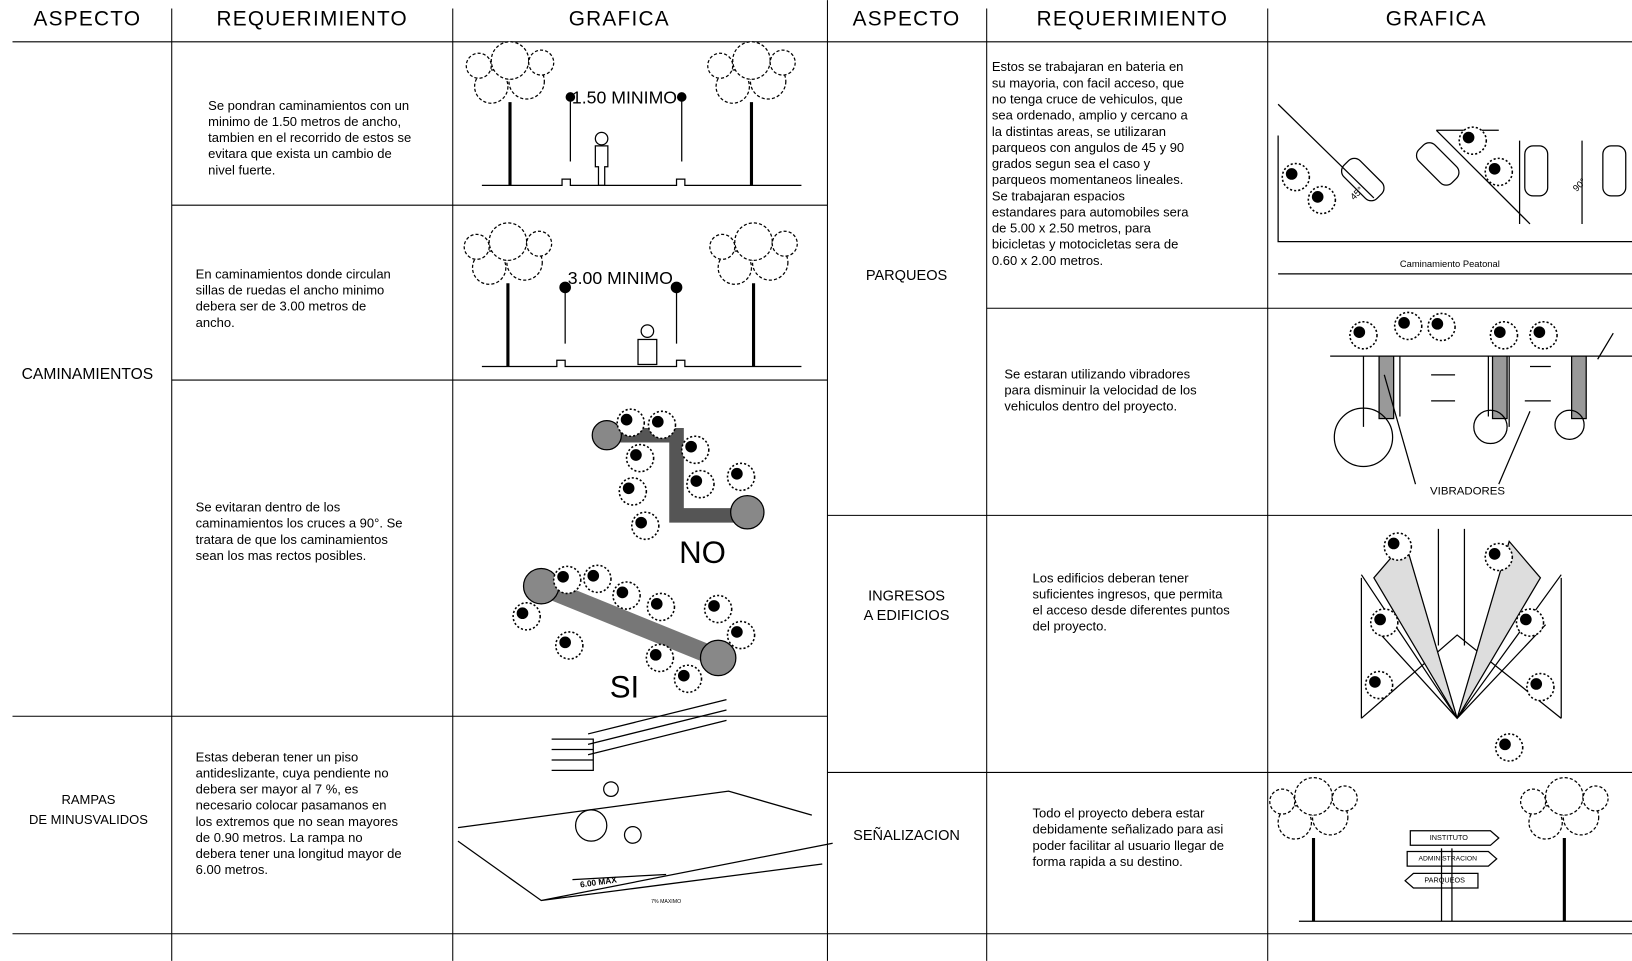 The width and height of the screenshot is (1632, 961). Describe the element at coordinates (624, 98) in the screenshot. I see `graphic-label: 1.50 MINIMO` at that location.